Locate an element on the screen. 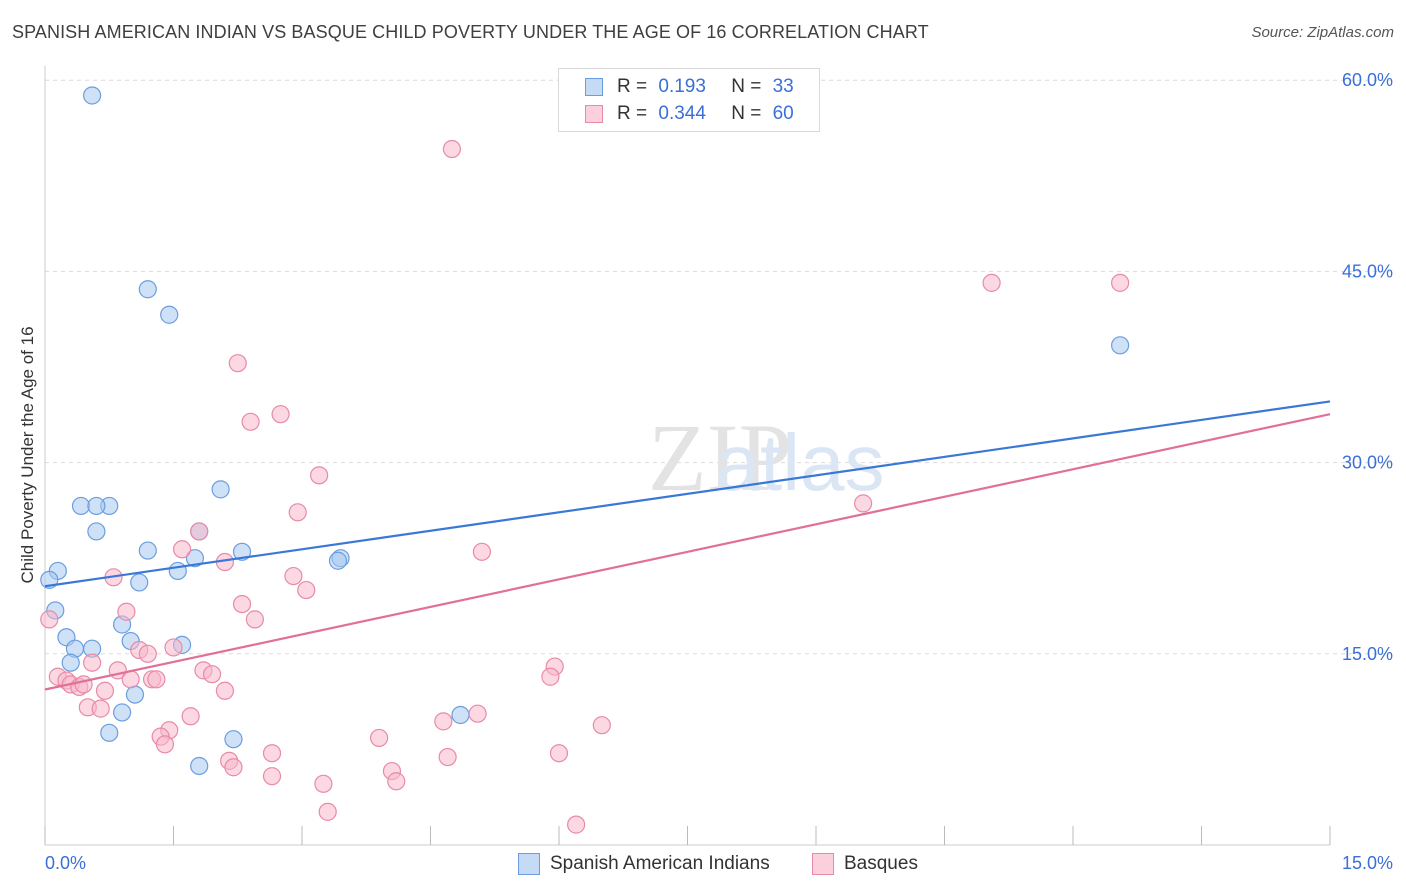 The width and height of the screenshot is (1406, 892). legend-r-value: 0.344 is located at coordinates (682, 113).